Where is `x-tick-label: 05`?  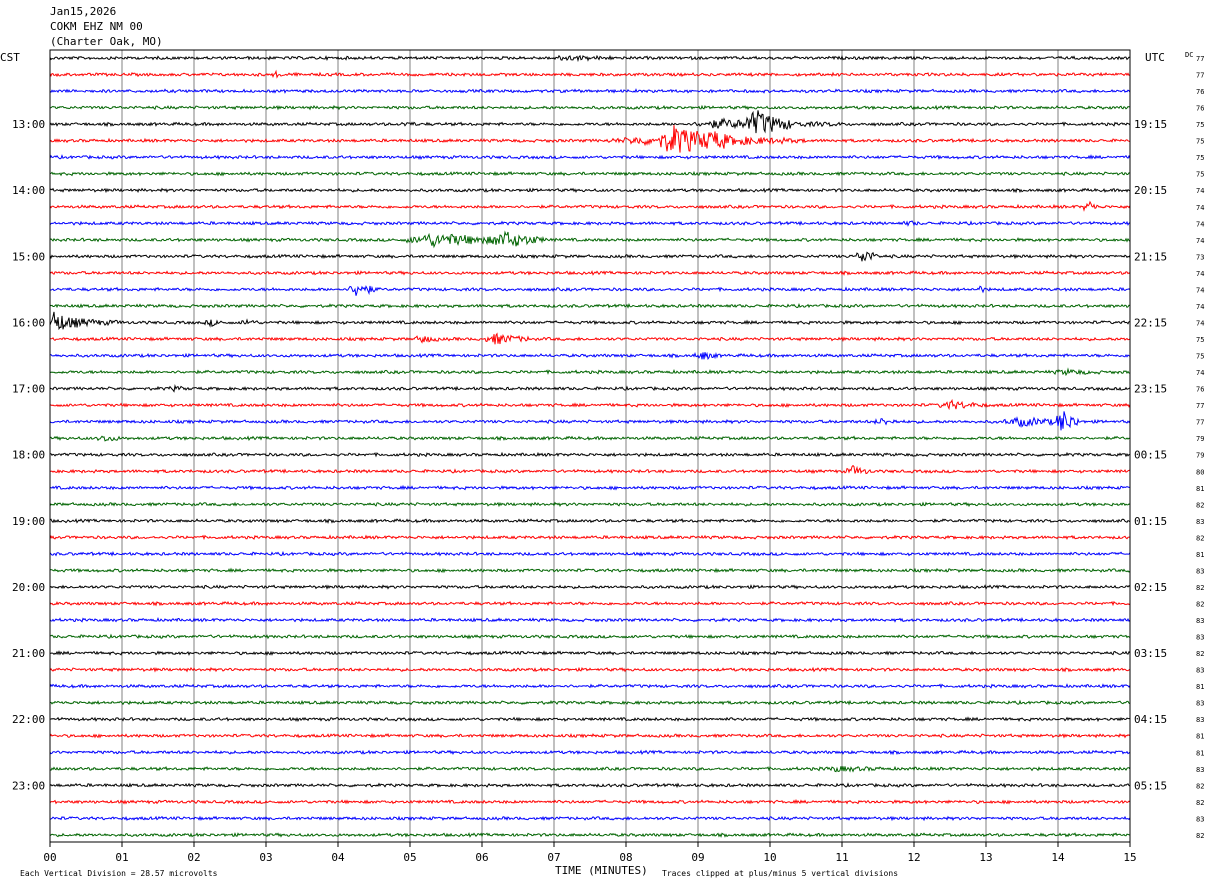 x-tick-label: 05 is located at coordinates (409, 857).